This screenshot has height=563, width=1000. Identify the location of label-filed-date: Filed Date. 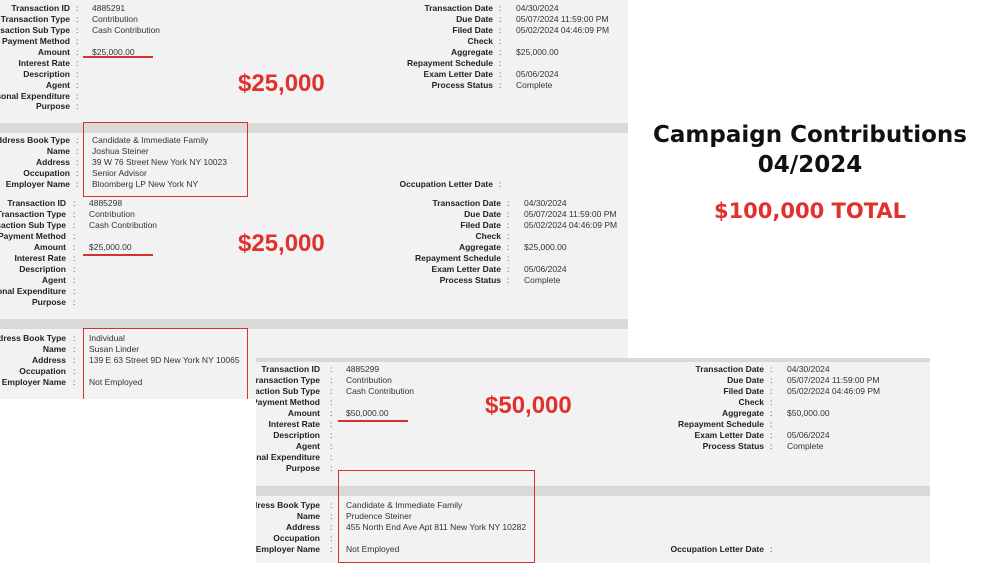
(480, 225).